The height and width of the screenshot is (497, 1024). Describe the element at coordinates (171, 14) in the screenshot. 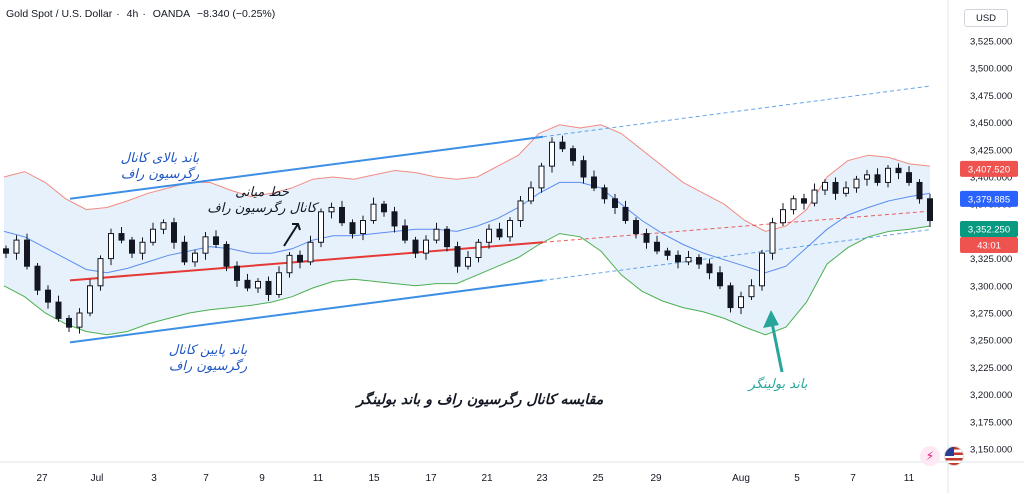

I see `source-label: OANDA` at that location.